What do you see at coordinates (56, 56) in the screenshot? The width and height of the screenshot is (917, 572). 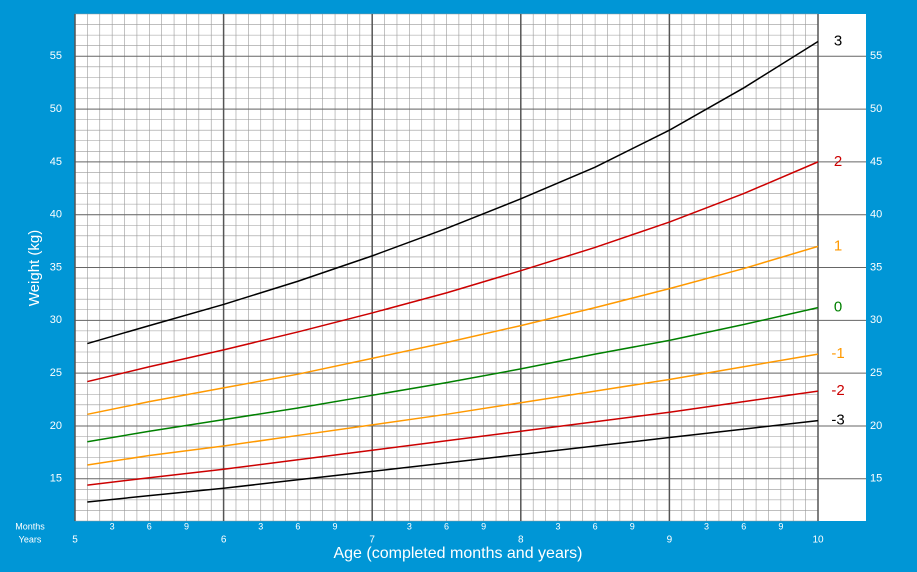 I see `y-tick-label: 55` at bounding box center [56, 56].